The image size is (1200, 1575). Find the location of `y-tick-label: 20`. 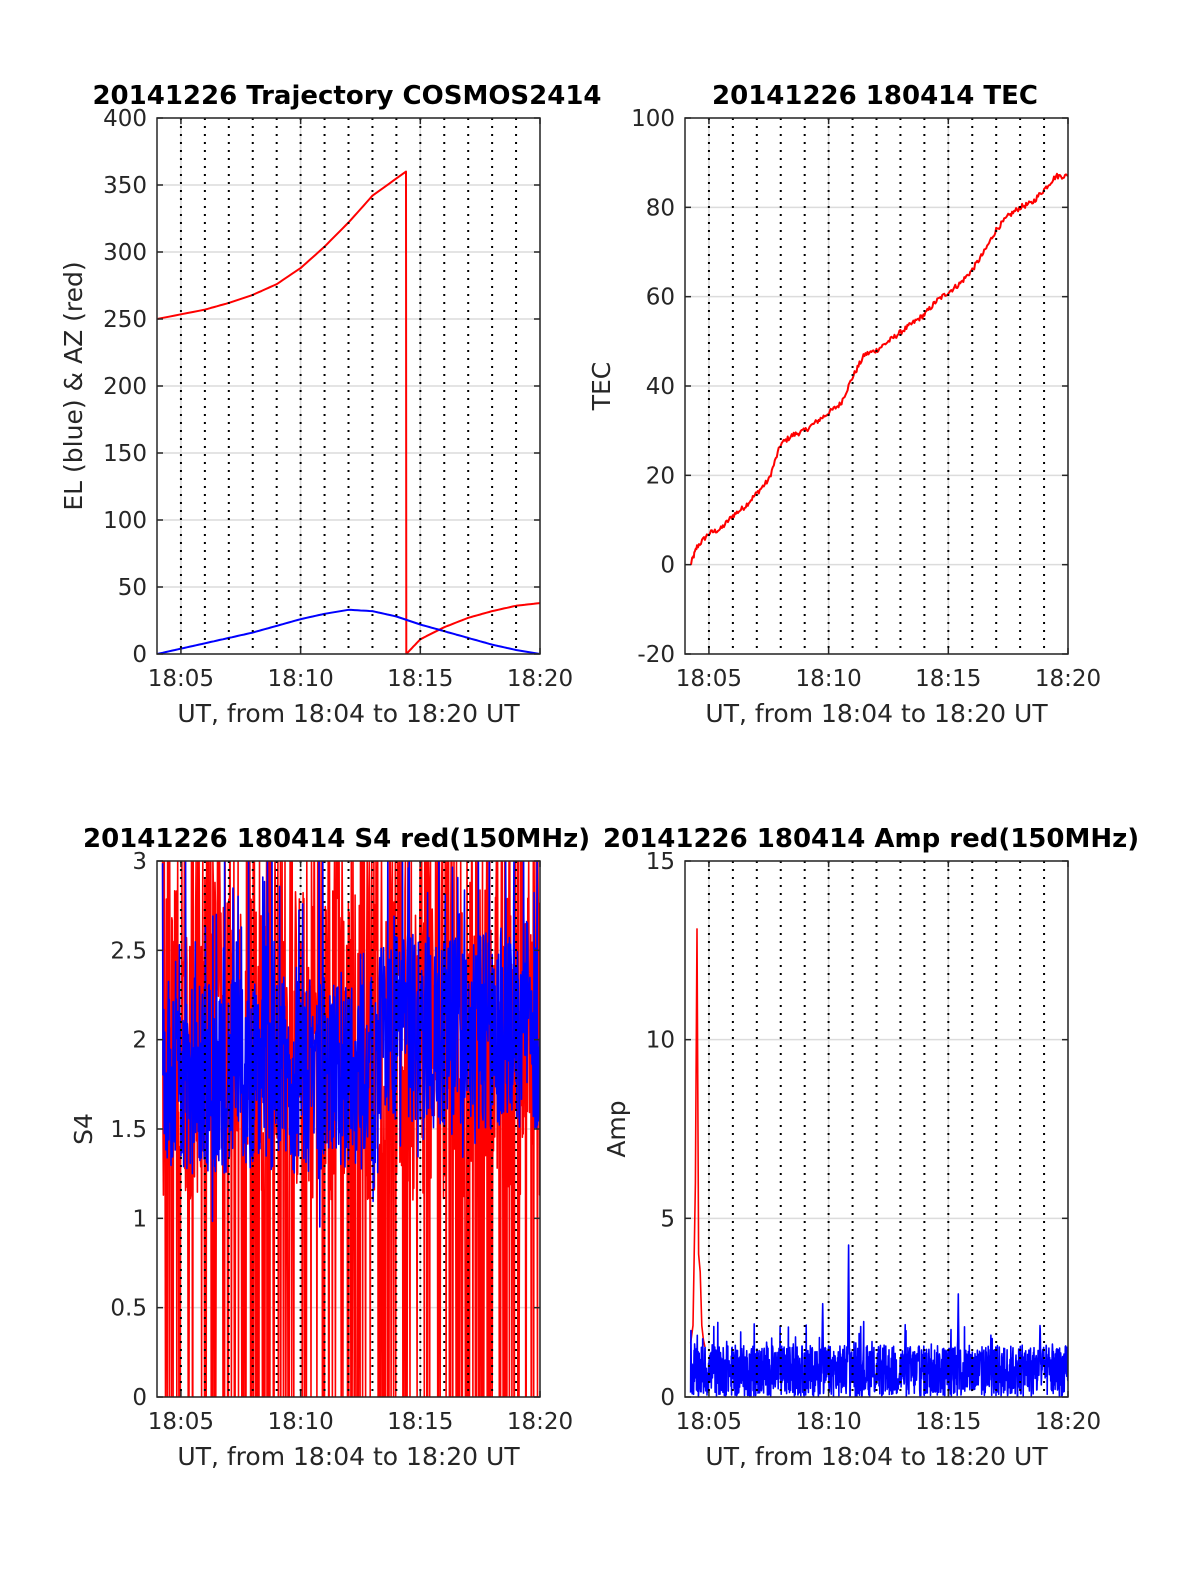

y-tick-label: 20 is located at coordinates (660, 476).